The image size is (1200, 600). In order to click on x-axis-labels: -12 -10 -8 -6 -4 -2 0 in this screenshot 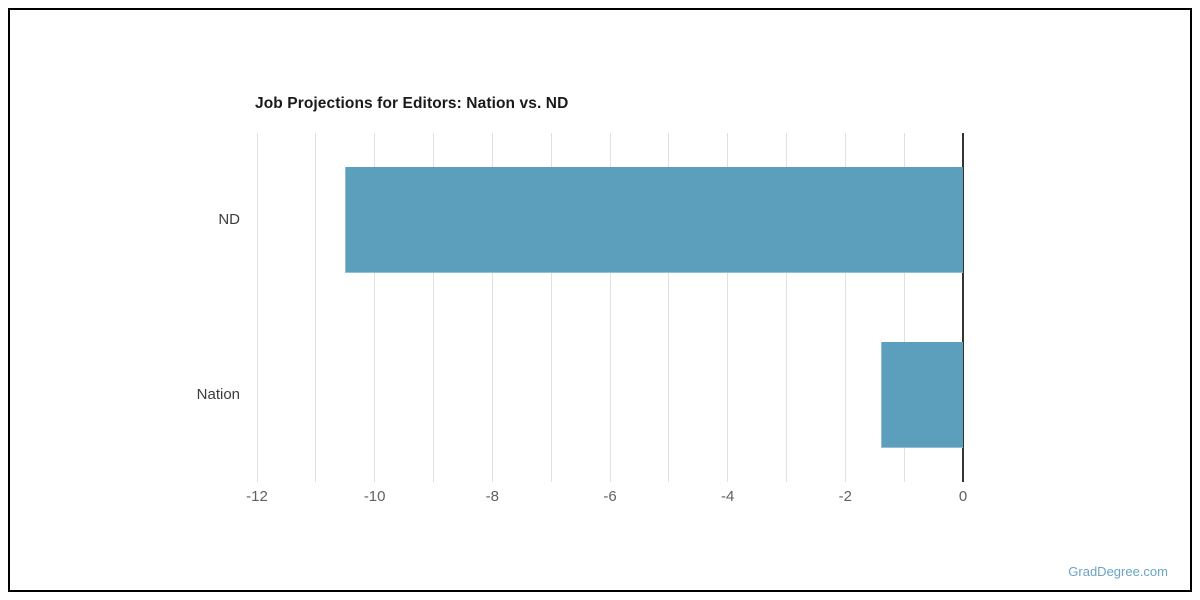, I will do `click(606, 498)`.